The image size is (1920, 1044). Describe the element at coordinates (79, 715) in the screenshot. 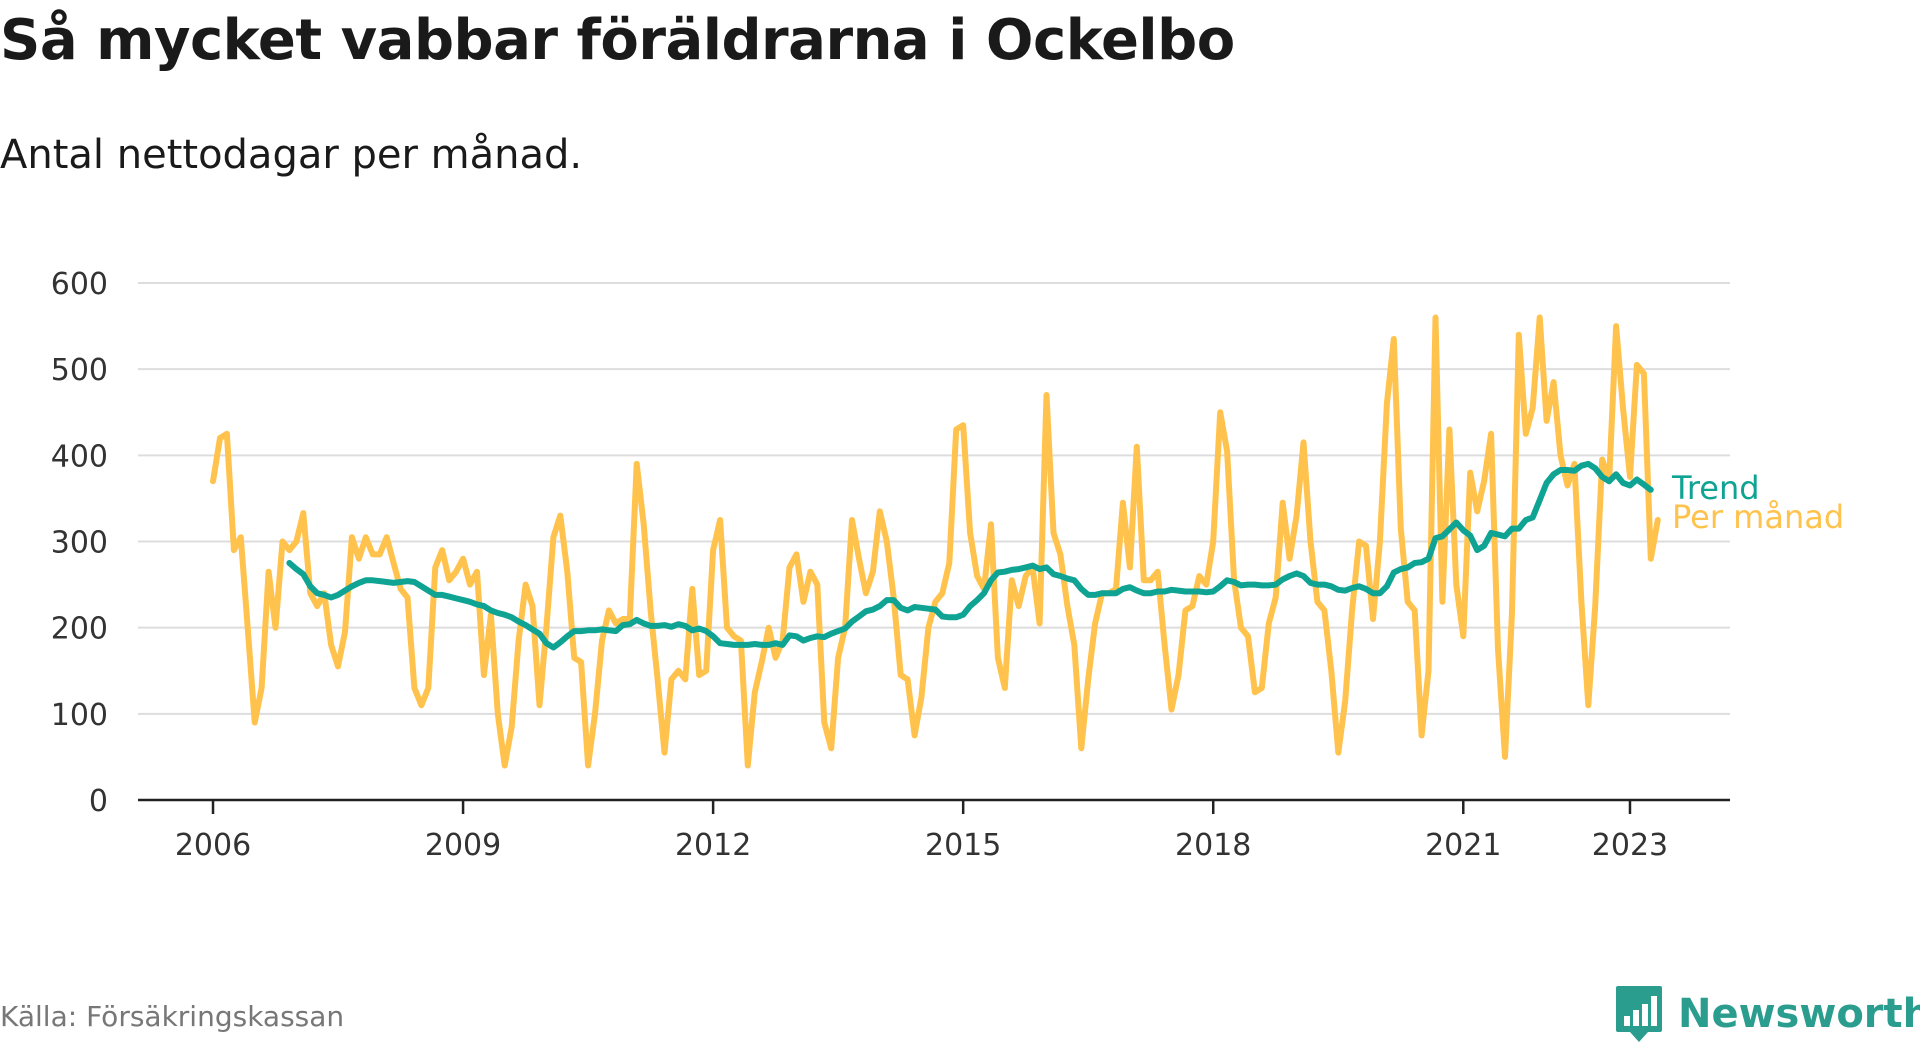

I see `y-tick-label-100: 100` at that location.